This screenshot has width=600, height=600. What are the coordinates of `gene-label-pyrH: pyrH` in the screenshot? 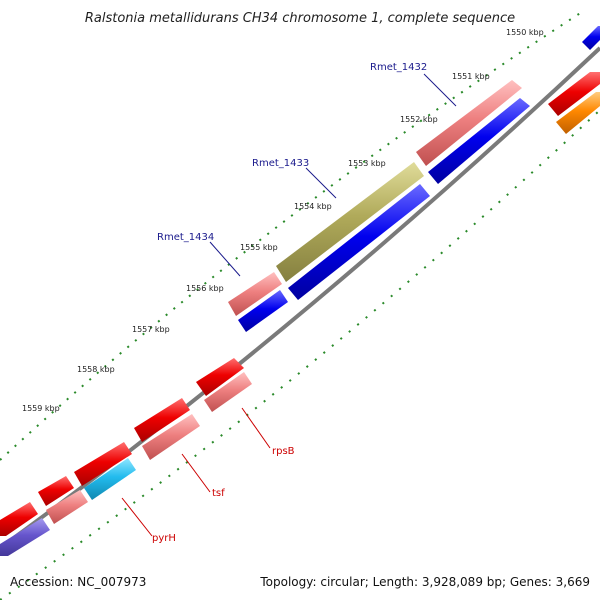 It's located at (164, 538).